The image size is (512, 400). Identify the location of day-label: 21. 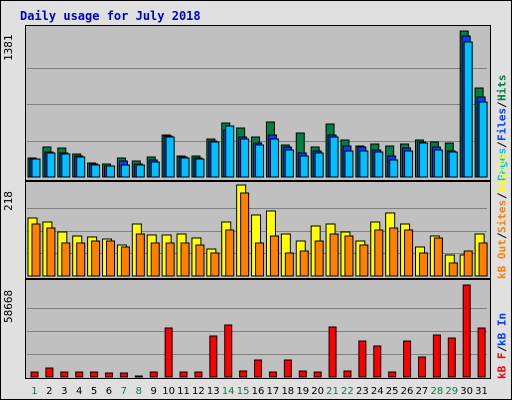
(332, 391).